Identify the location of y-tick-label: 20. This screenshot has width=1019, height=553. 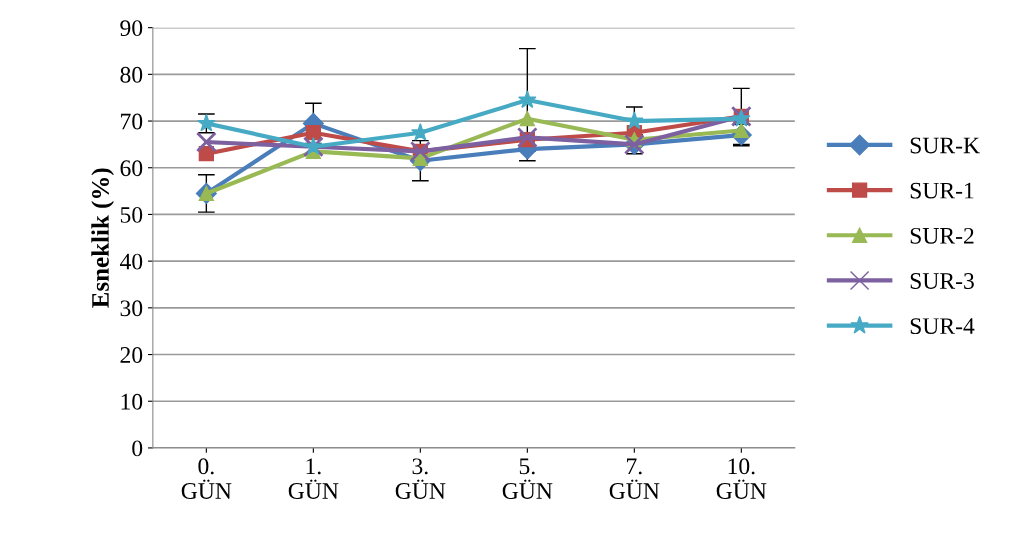
(131, 355).